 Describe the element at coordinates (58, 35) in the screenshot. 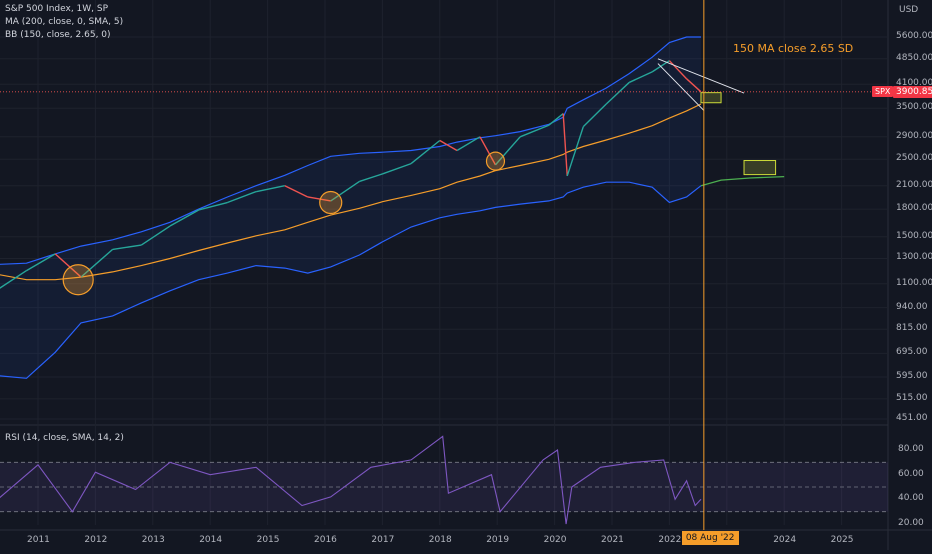

I see `legend-bb: BB (150, close, 2.65, 0)` at that location.